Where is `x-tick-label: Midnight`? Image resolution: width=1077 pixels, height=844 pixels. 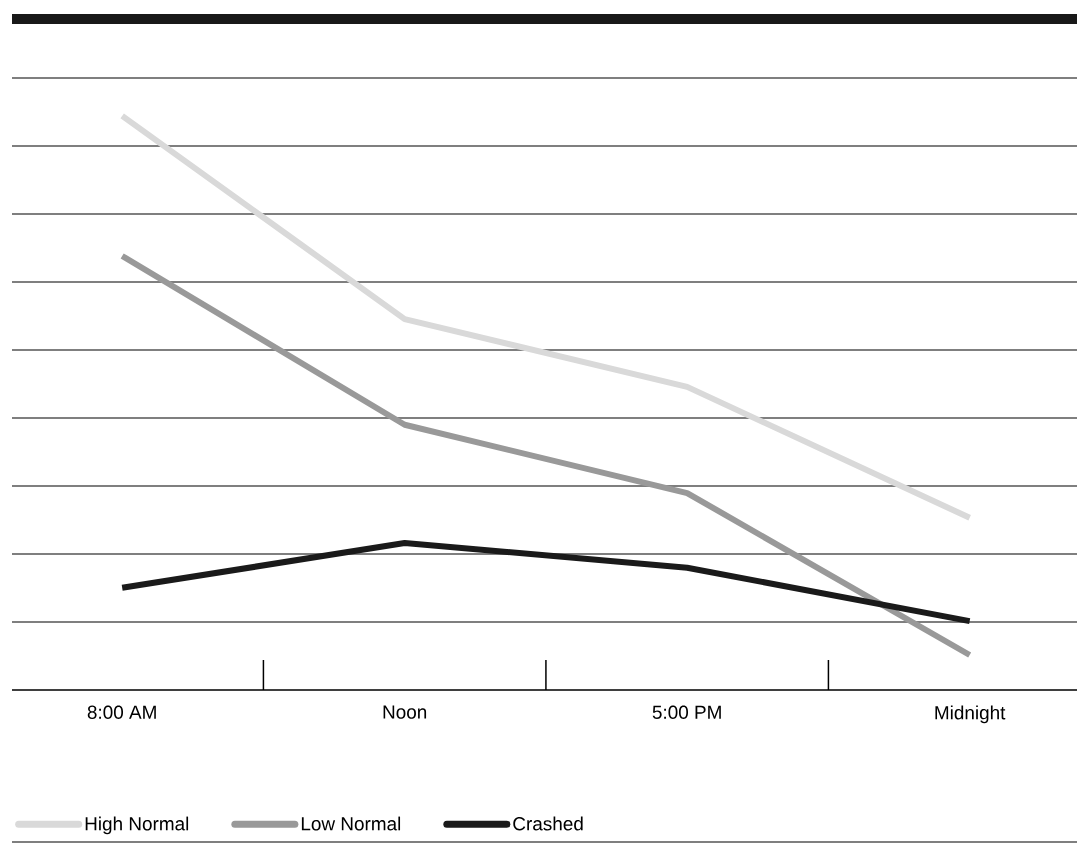
x-tick-label: Midnight is located at coordinates (970, 714).